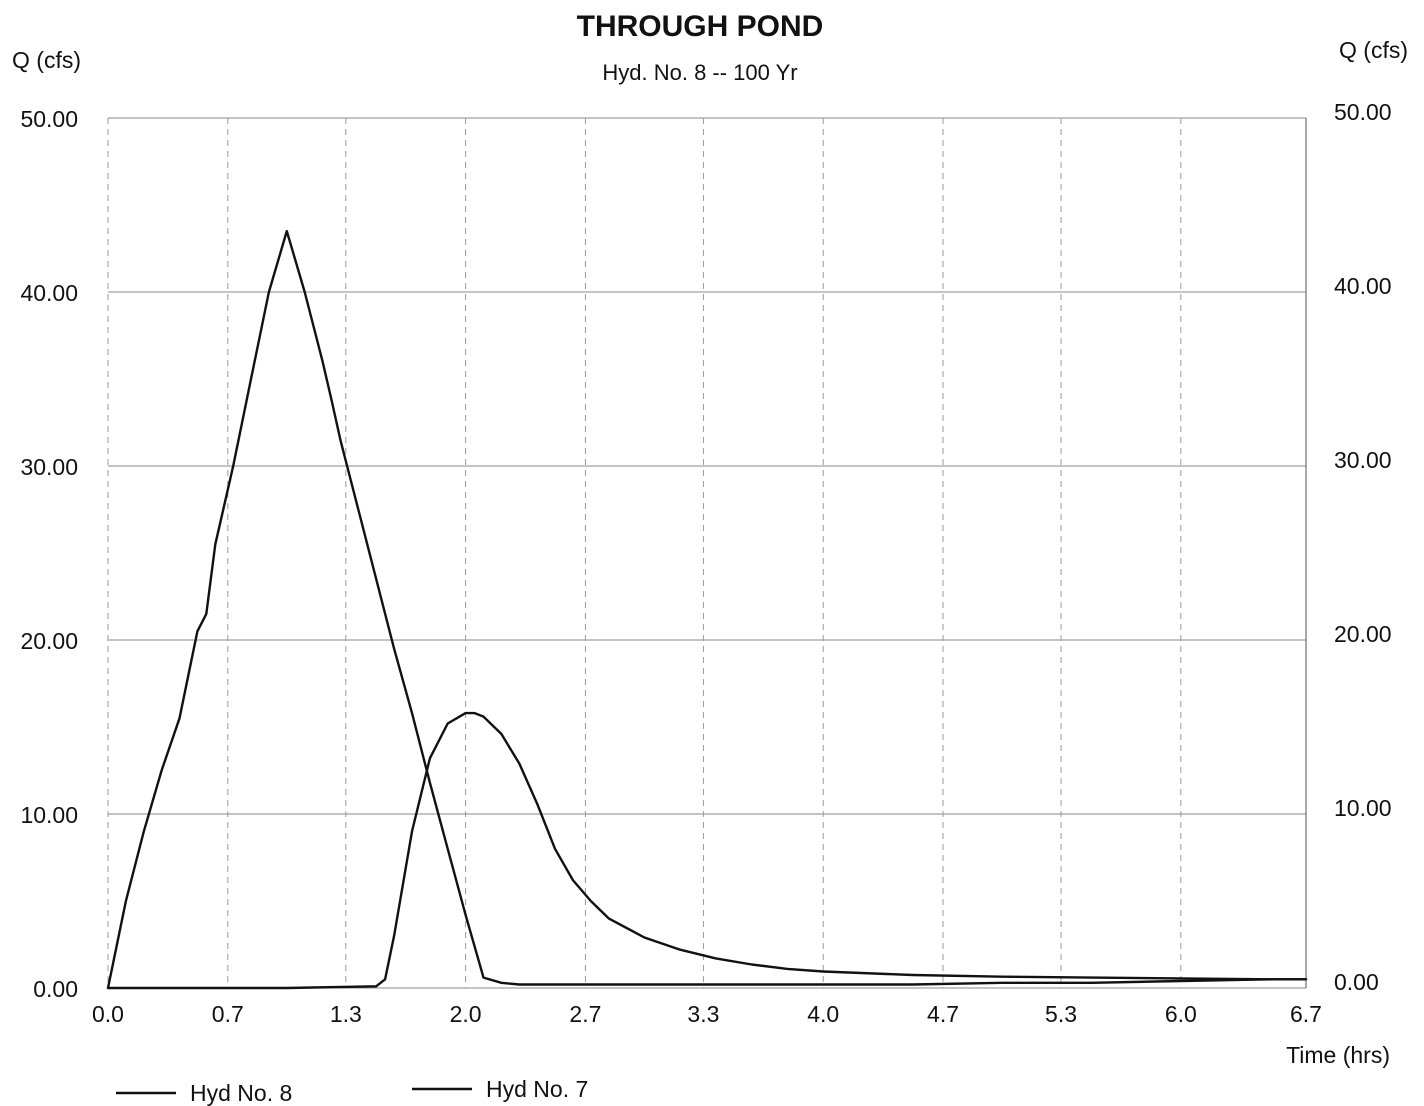 The height and width of the screenshot is (1106, 1424). Describe the element at coordinates (228, 1014) in the screenshot. I see `x-tick-label: 0.7` at that location.